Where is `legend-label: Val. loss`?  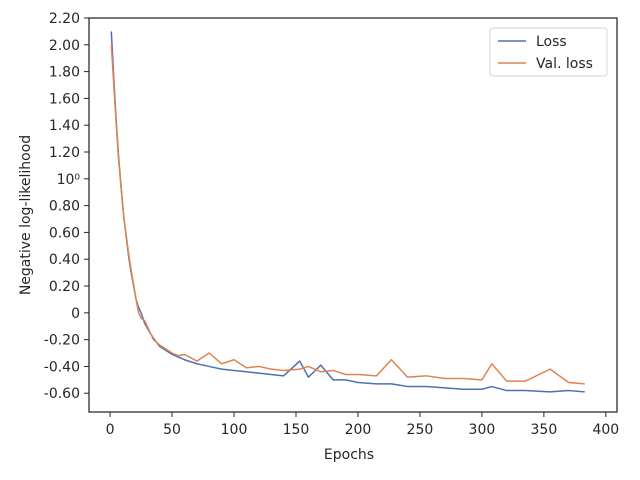 legend-label: Val. loss is located at coordinates (564, 64).